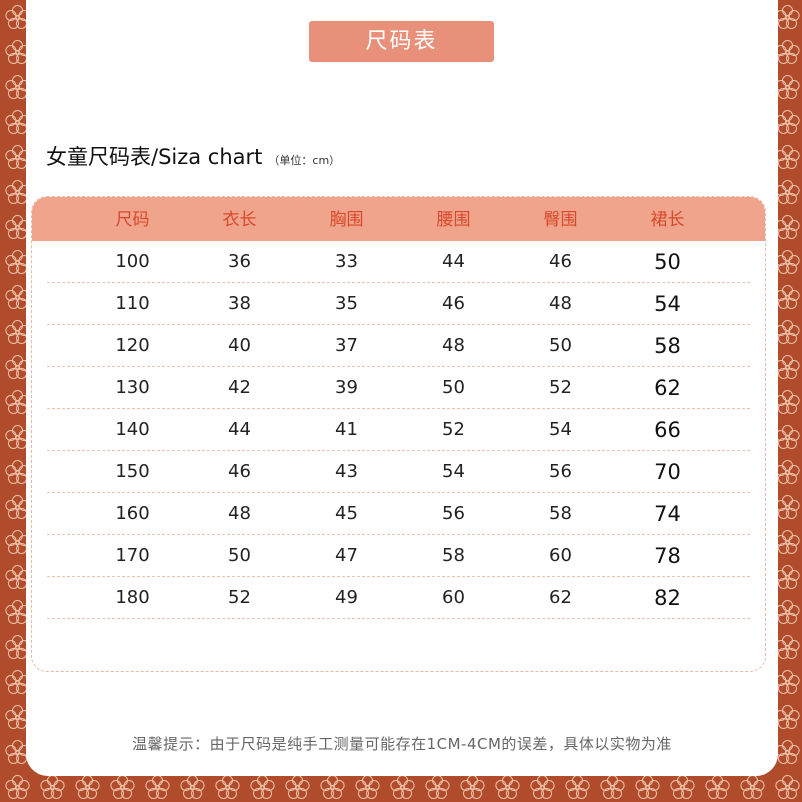  Describe the element at coordinates (398, 388) in the screenshot. I see `table-row: 130 42 39 50 52 62` at that location.